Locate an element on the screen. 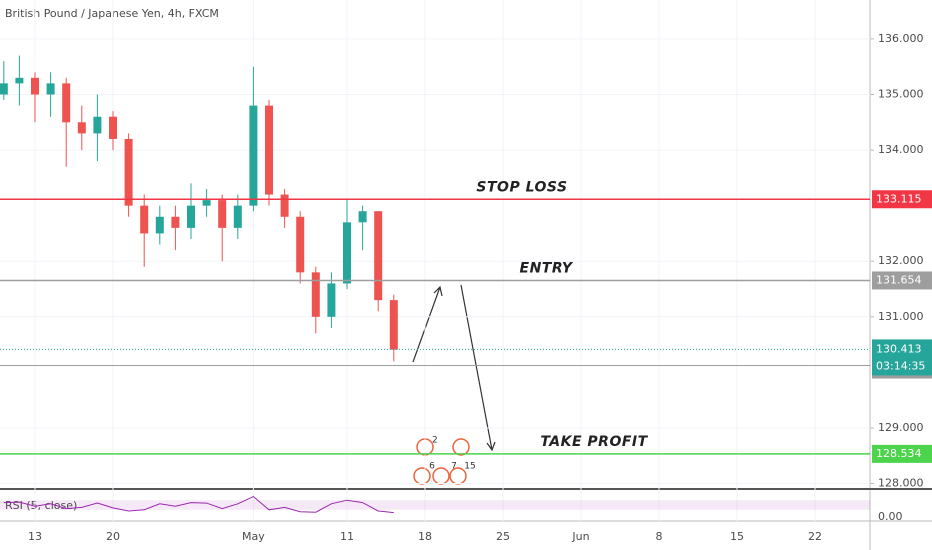  event-label: 2 is located at coordinates (435, 441).